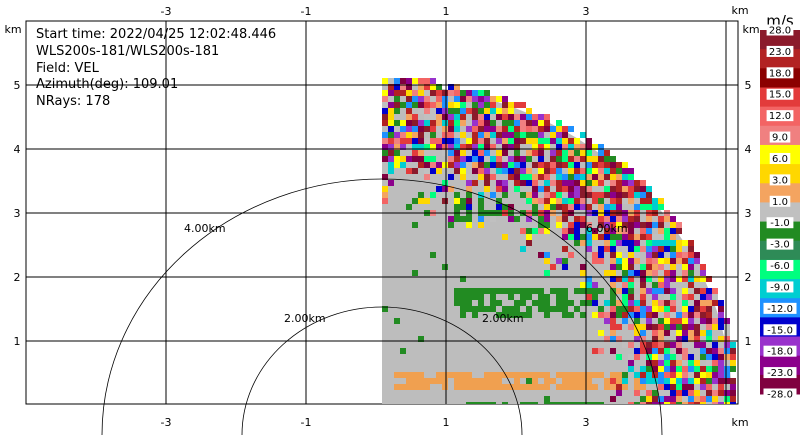 This screenshot has height=435, width=800. Describe the element at coordinates (750, 29) in the screenshot. I see `y-unit-right: km` at that location.